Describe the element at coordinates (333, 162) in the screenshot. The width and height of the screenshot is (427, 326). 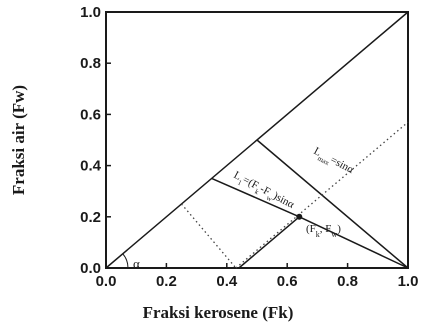
I see `lmax-label: Lmax=sinα` at that location.